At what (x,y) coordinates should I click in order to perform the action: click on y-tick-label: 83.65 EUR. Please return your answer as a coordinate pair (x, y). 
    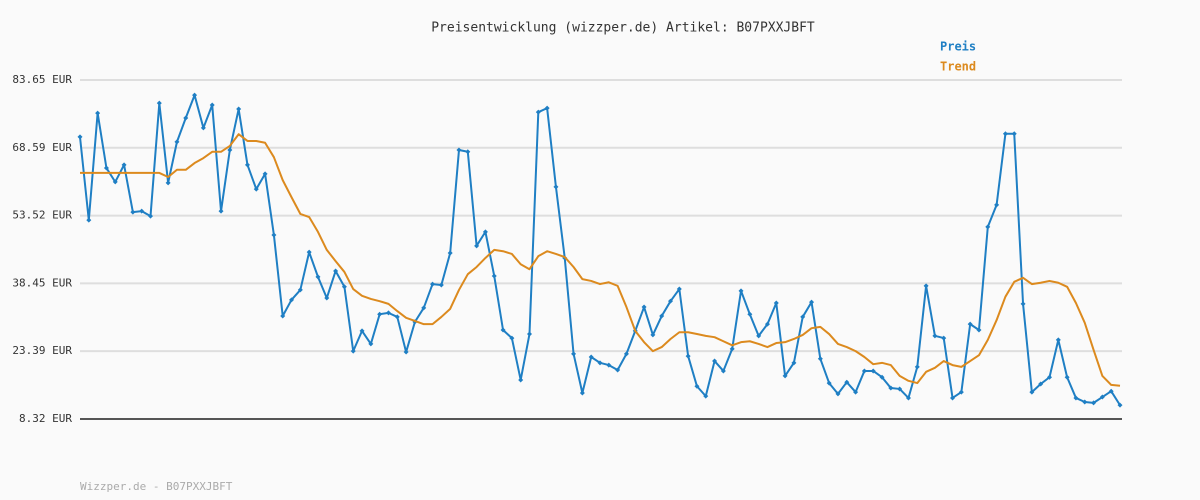
    Looking at the image, I should click on (42, 79).